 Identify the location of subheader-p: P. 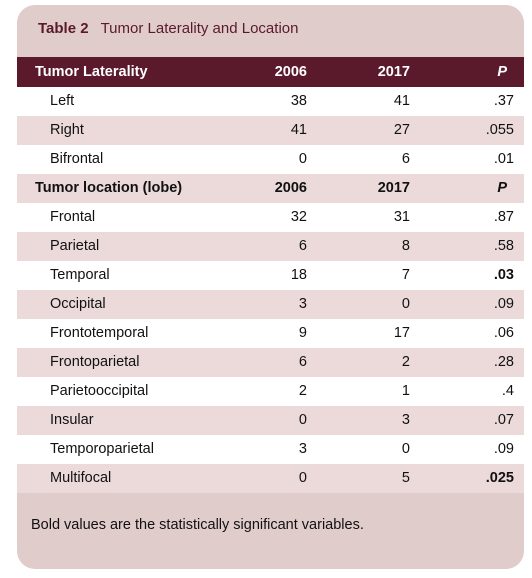
(502, 188).